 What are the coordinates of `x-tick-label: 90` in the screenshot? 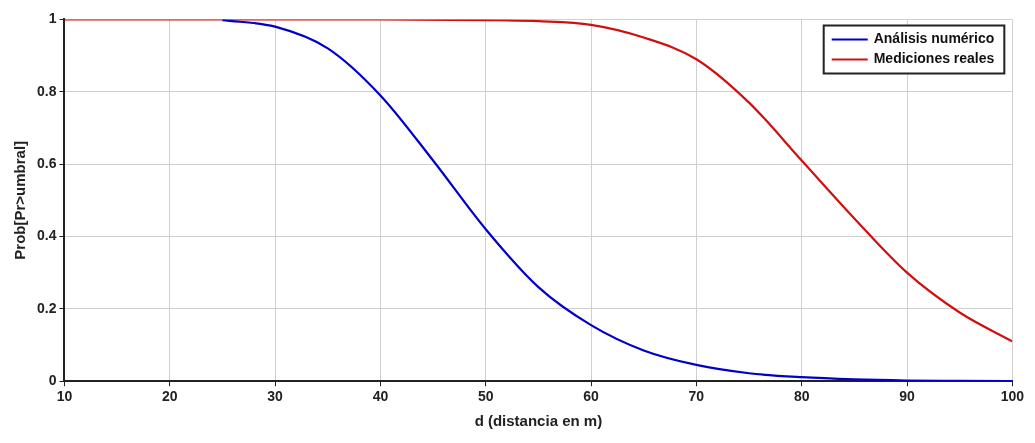 It's located at (907, 396).